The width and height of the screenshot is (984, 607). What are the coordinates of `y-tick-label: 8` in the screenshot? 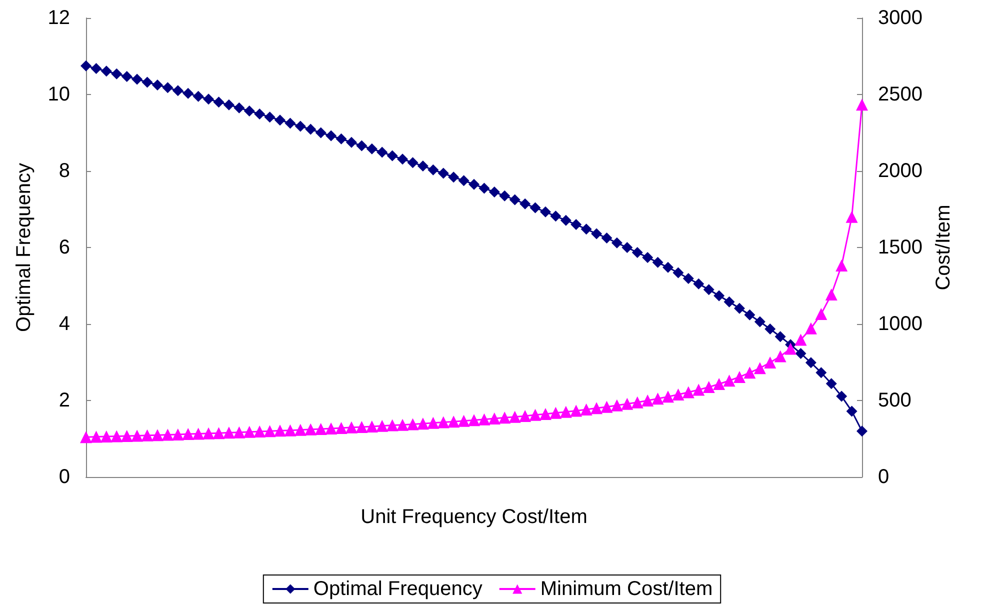 It's located at (64, 171).